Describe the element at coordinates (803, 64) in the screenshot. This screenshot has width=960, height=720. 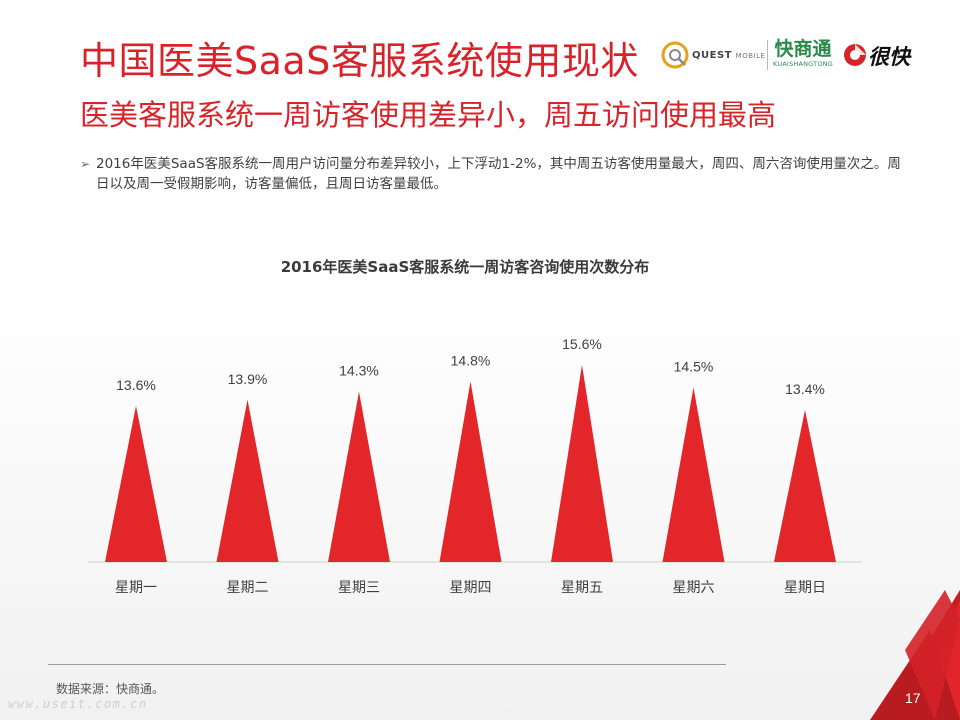
I see `kuaishangtong-logo-pinyin: KUAISHANGTONG` at that location.